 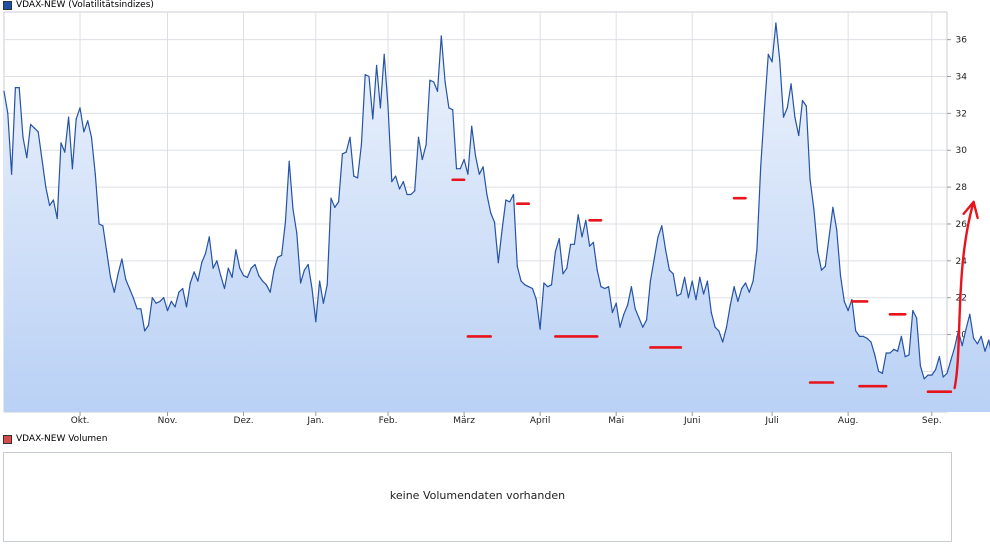 What do you see at coordinates (315, 421) in the screenshot?
I see `x-tick-label: Jan.` at bounding box center [315, 421].